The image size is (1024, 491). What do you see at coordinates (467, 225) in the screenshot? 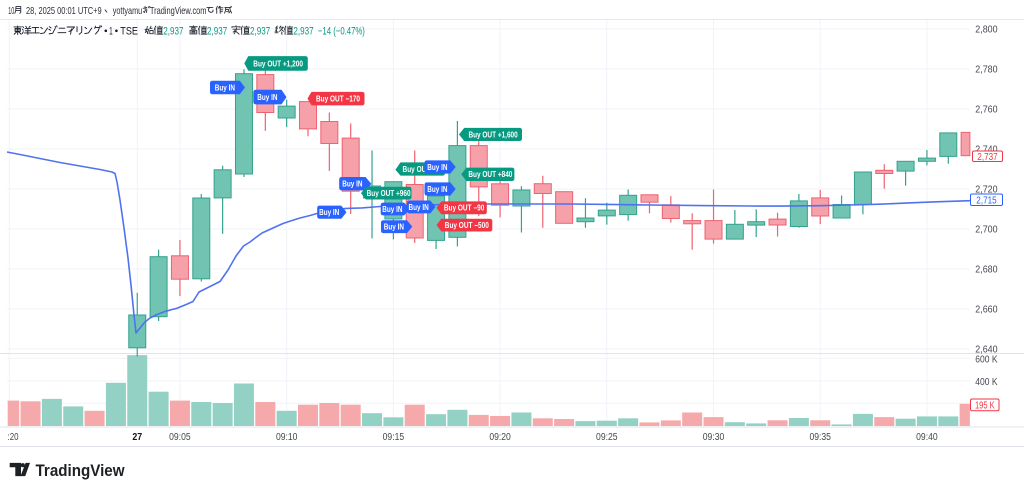
I see `svg-text: Buy OUT −500` at bounding box center [467, 225].